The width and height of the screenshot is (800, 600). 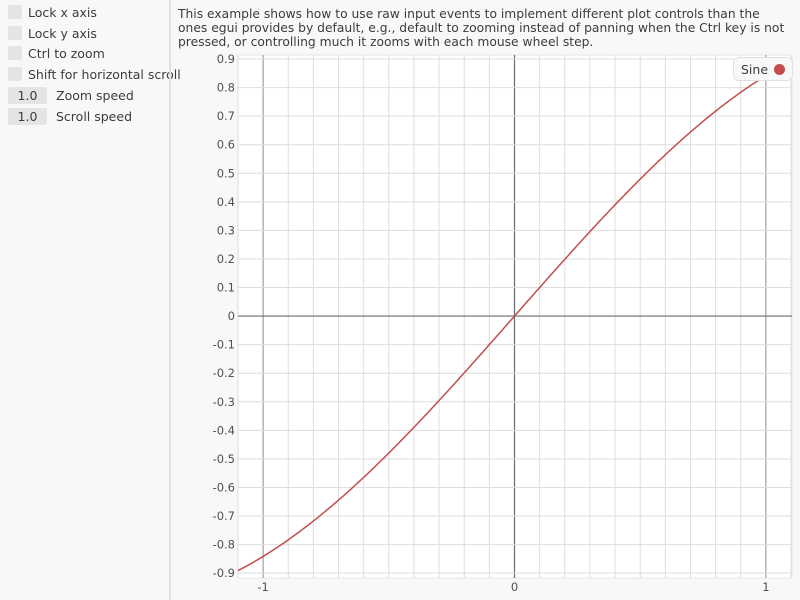 What do you see at coordinates (765, 587) in the screenshot?
I see `x-tick-label: 1` at bounding box center [765, 587].